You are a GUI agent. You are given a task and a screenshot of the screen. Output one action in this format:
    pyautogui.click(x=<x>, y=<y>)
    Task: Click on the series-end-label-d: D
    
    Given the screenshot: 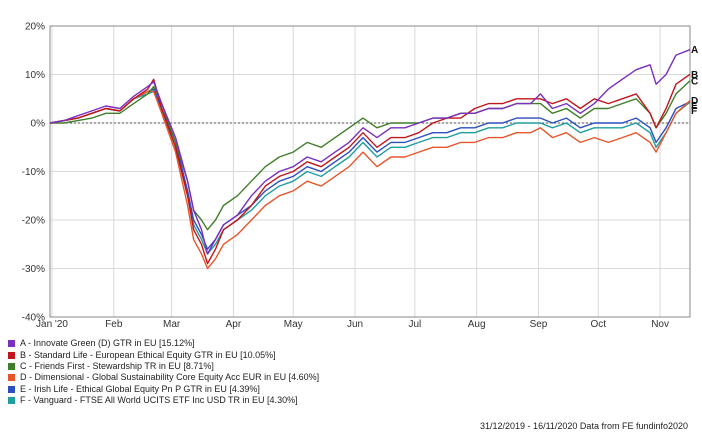 What is the action you would take?
    pyautogui.click(x=694, y=101)
    